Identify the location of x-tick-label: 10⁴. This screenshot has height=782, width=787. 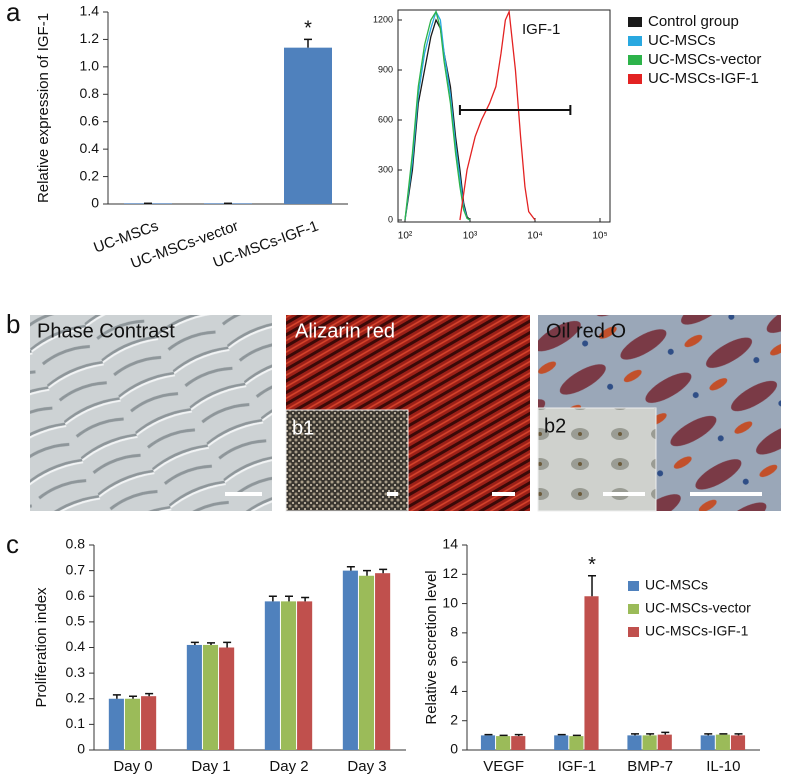
(534, 236).